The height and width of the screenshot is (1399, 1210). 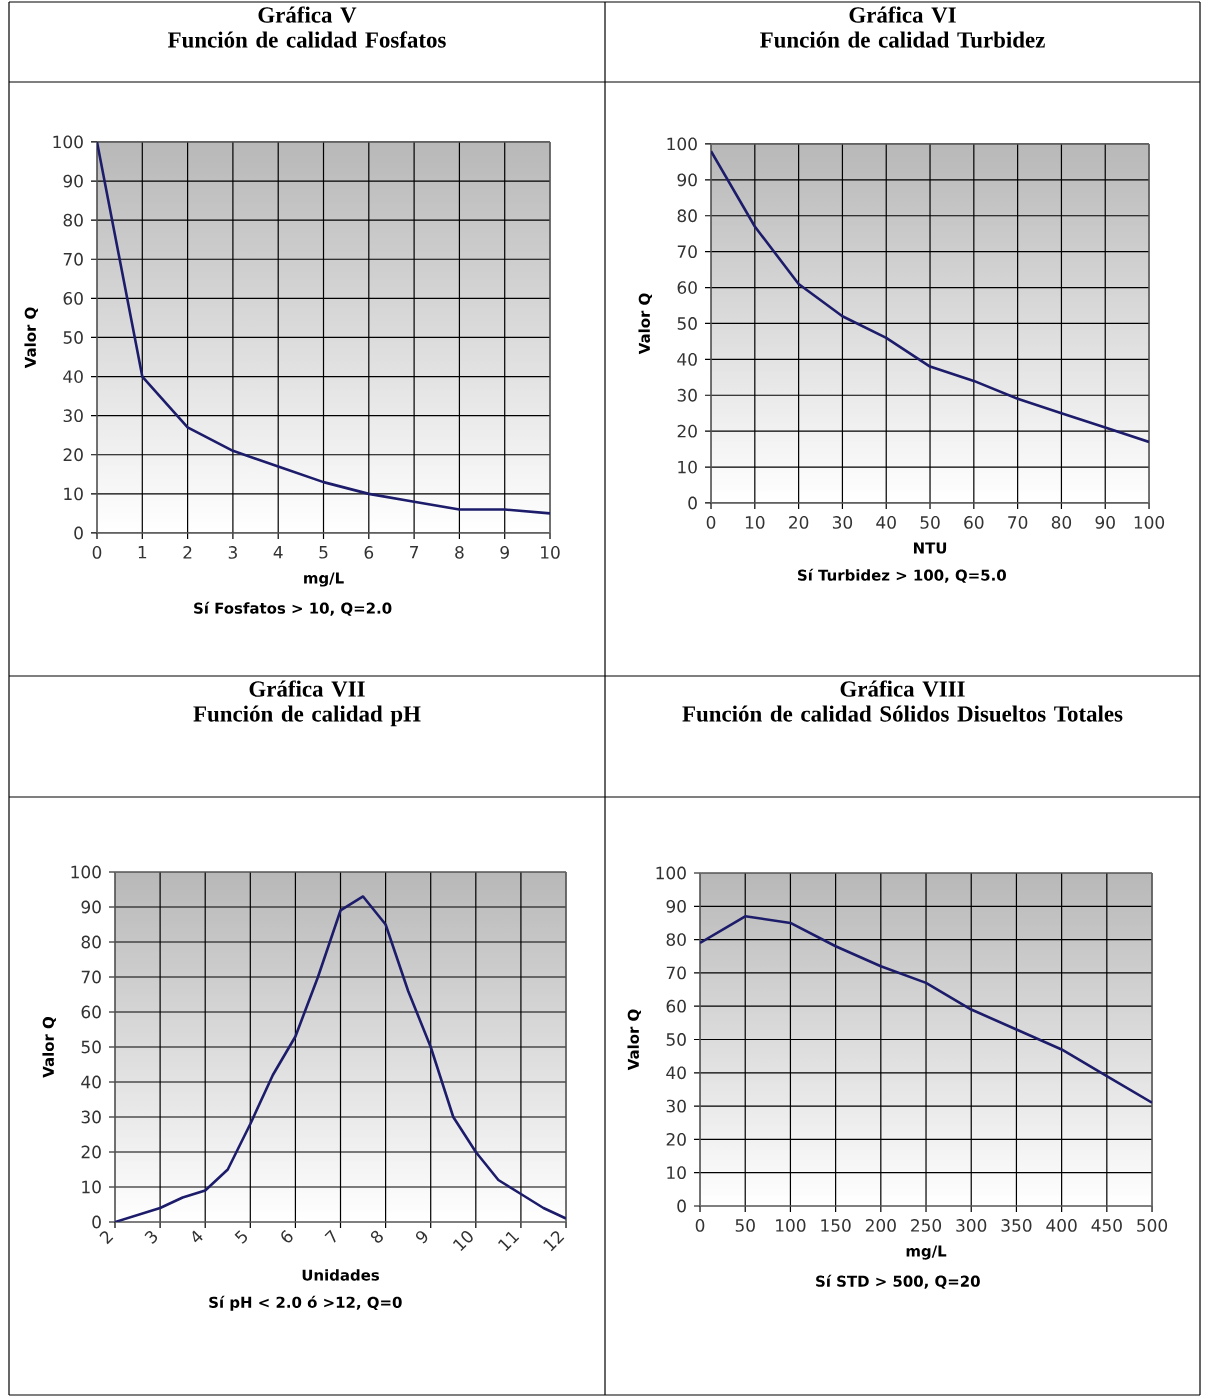 What do you see at coordinates (509, 1241) in the screenshot?
I see `x-tick-label: 11` at bounding box center [509, 1241].